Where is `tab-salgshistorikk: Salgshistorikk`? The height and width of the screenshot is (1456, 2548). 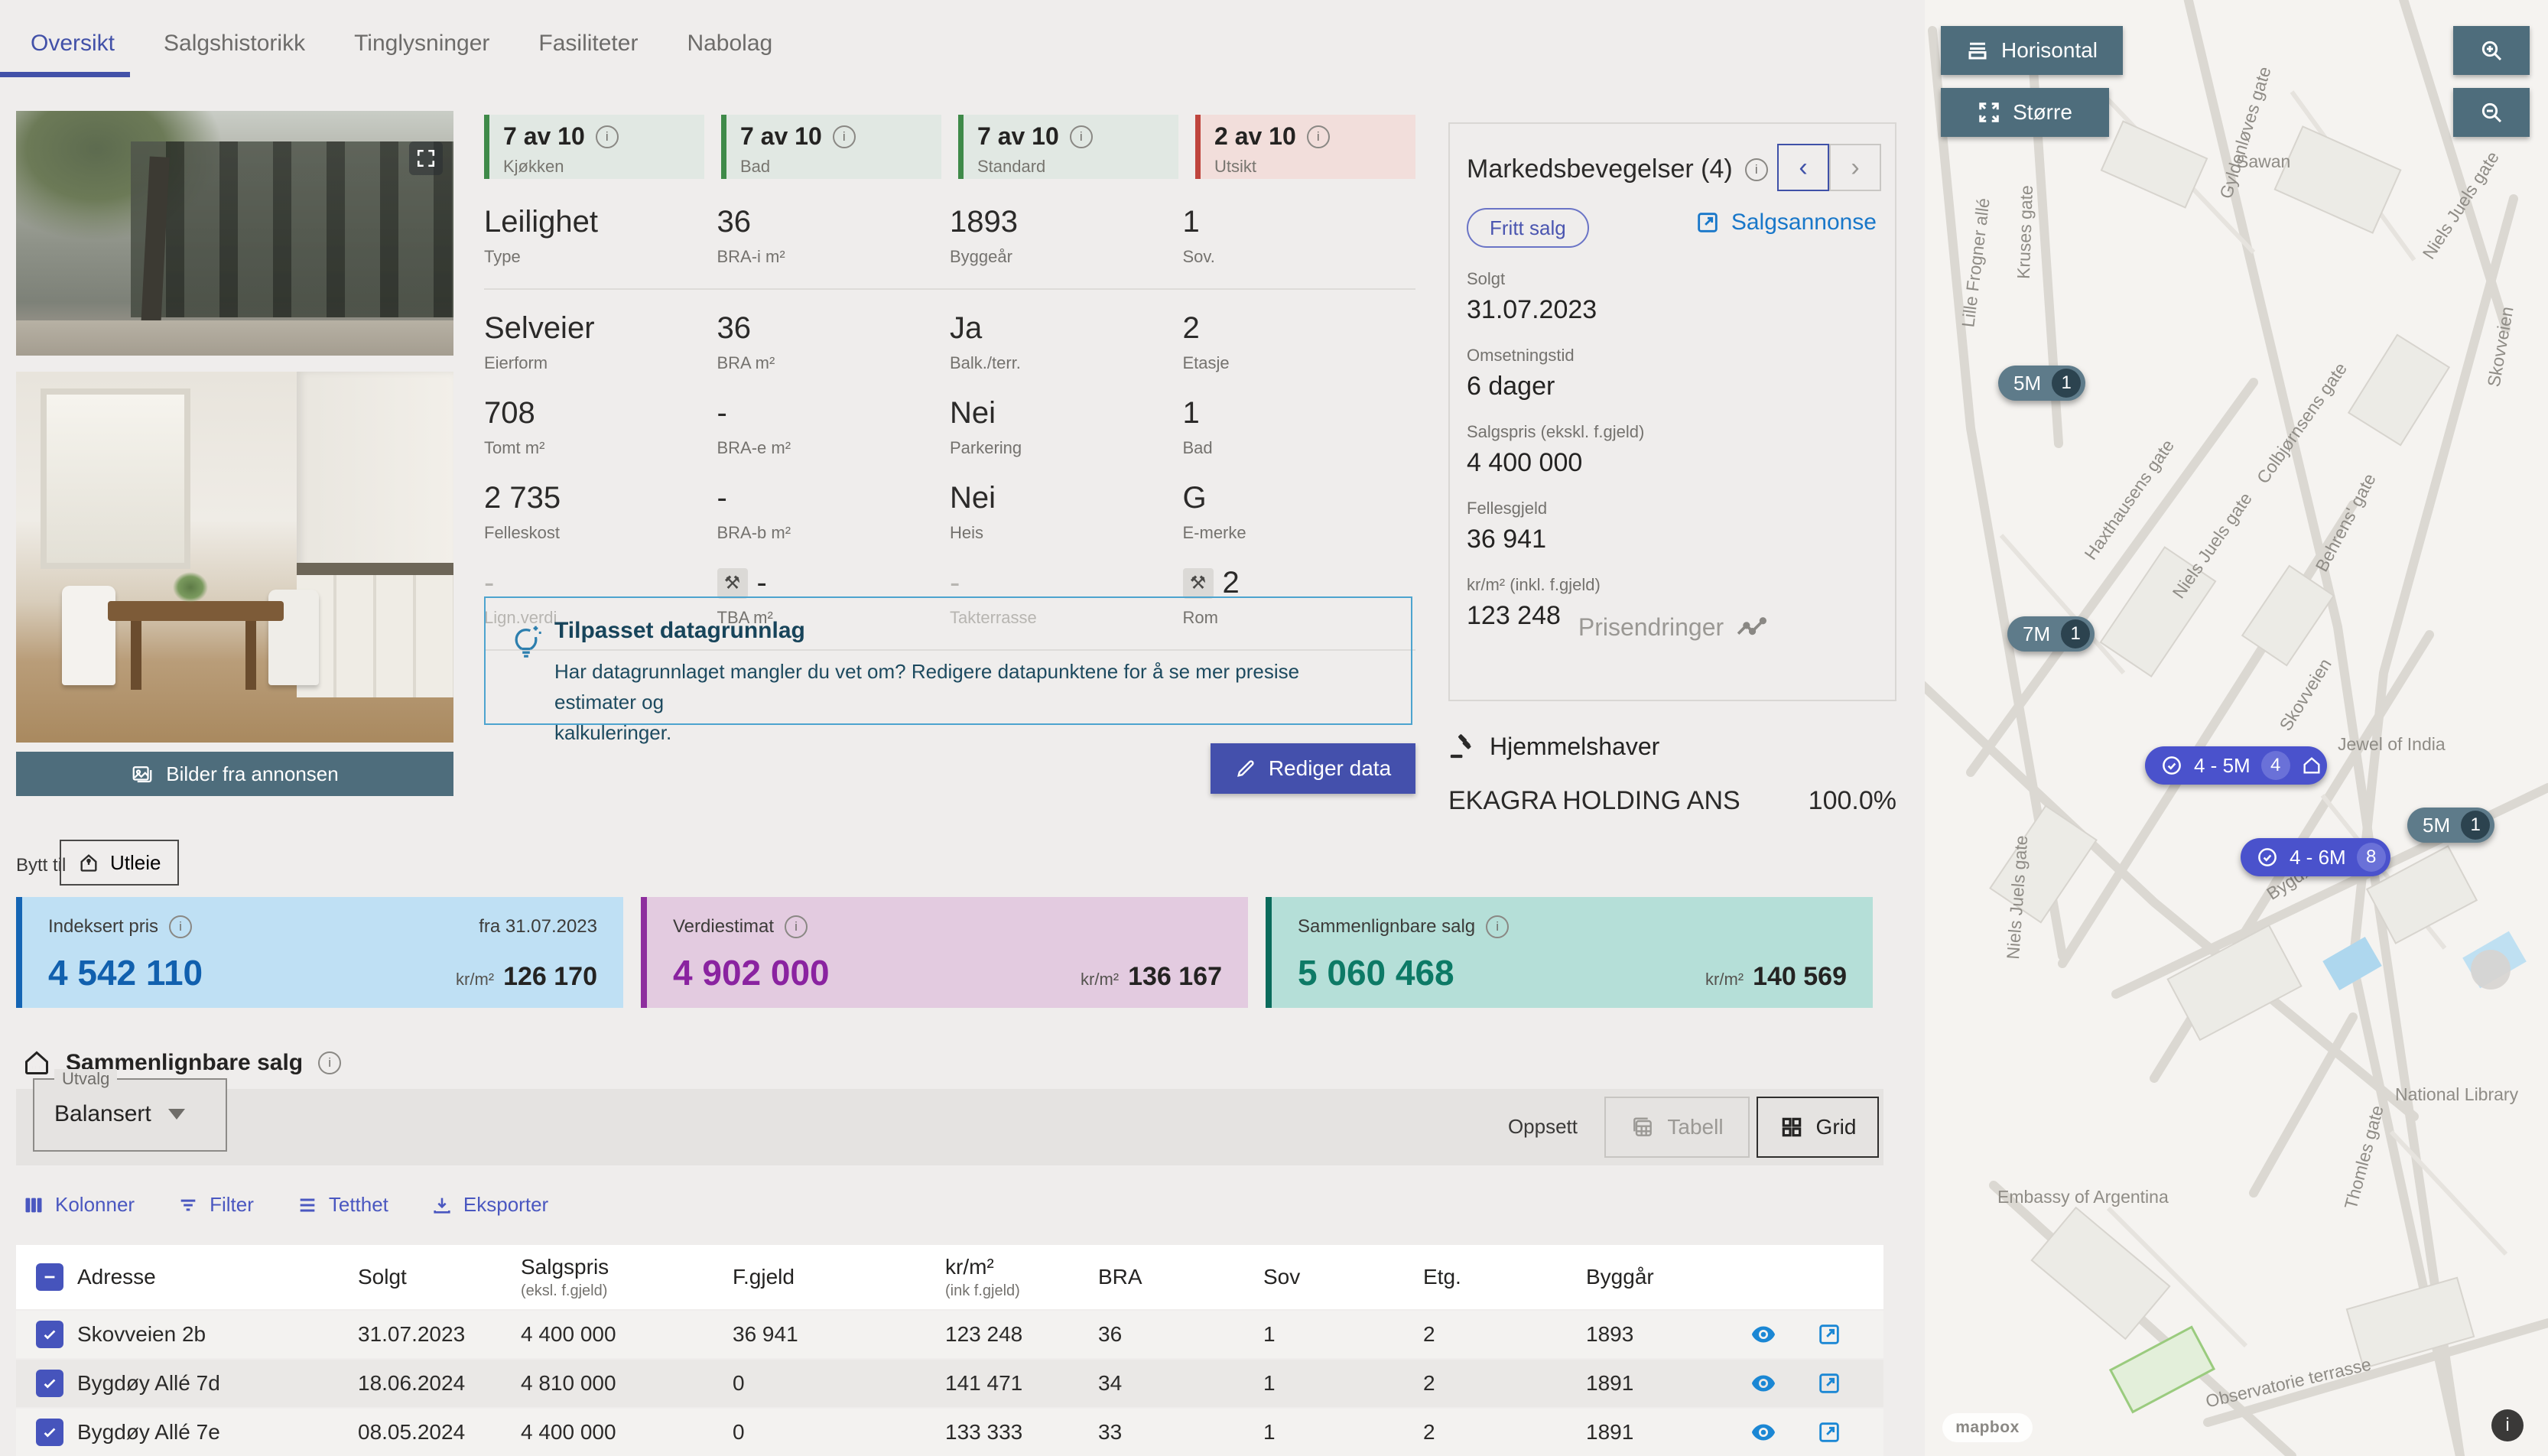 tab-salgshistorikk: Salgshistorikk is located at coordinates (235, 43).